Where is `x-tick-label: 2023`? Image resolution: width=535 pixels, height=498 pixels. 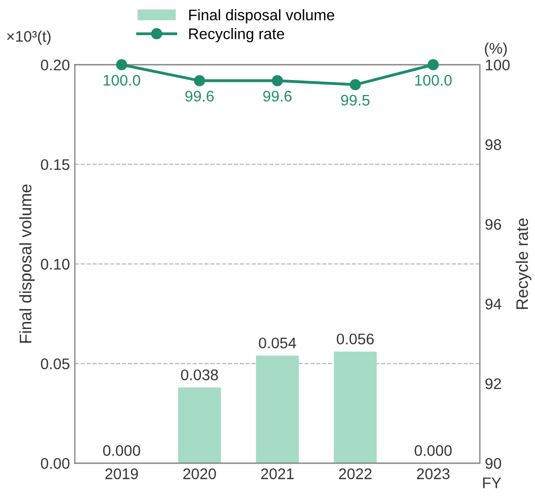
x-tick-label: 2023 is located at coordinates (433, 474).